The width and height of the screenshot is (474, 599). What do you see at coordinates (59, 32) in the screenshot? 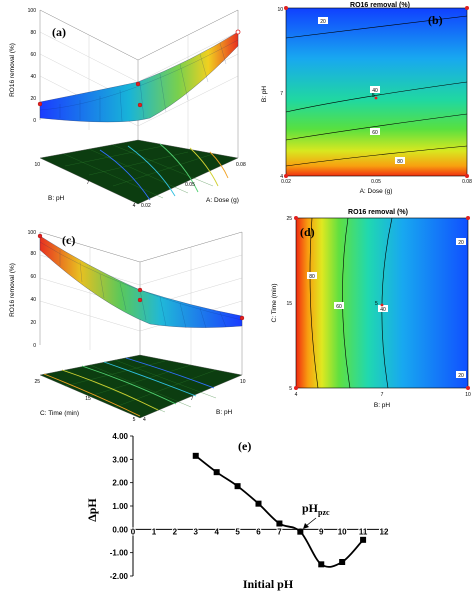
I see `panel-label: (a)` at bounding box center [59, 32].